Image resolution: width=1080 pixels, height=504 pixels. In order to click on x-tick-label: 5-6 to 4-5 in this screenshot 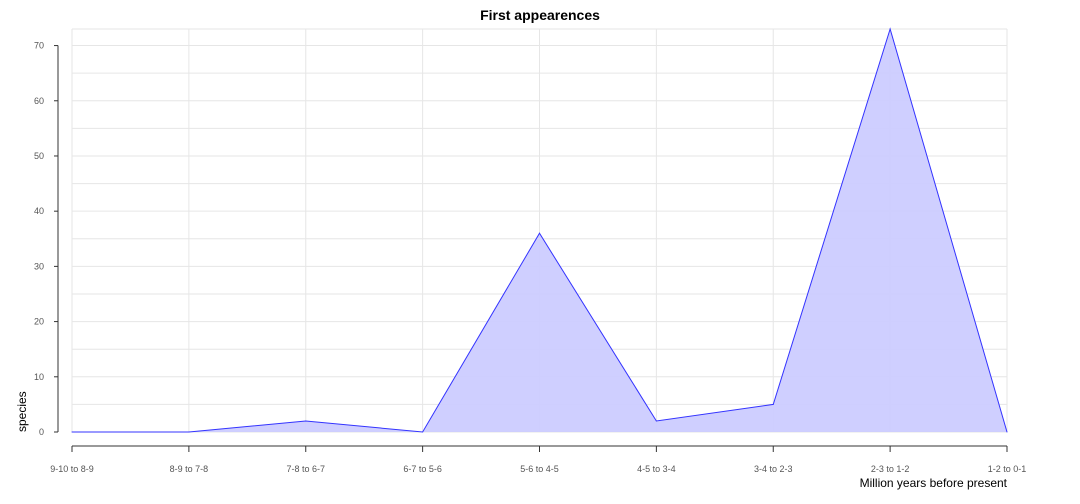, I will do `click(539, 469)`.